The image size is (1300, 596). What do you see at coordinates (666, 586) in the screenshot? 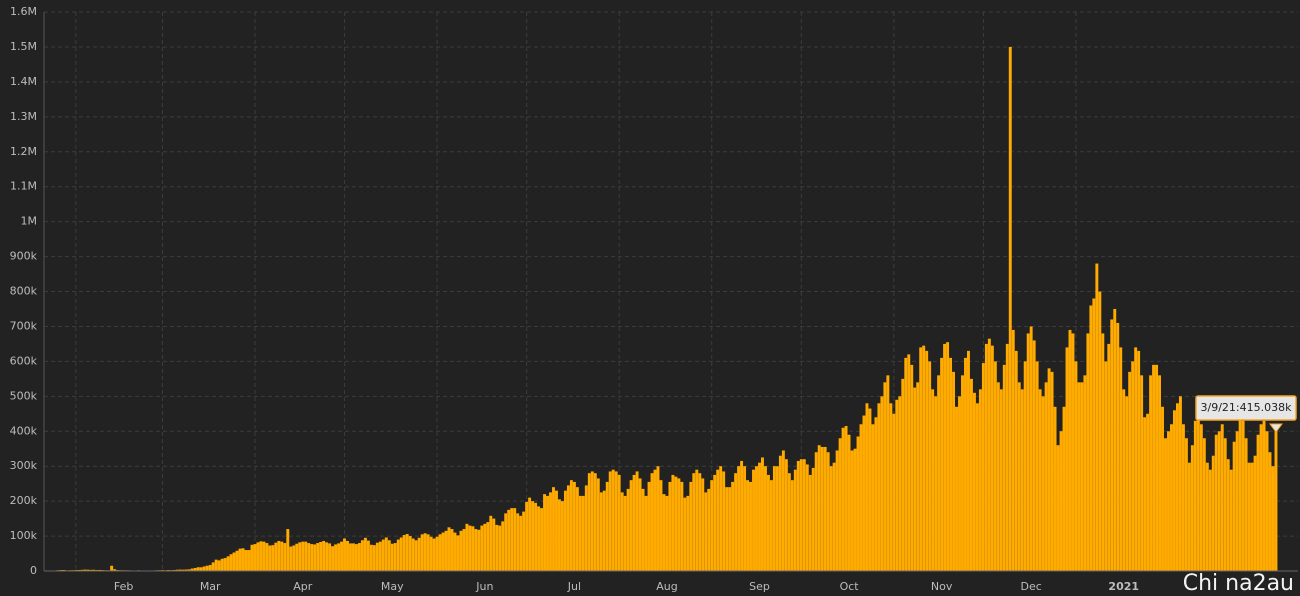
I see `x-tick-label: Aug` at bounding box center [666, 586].